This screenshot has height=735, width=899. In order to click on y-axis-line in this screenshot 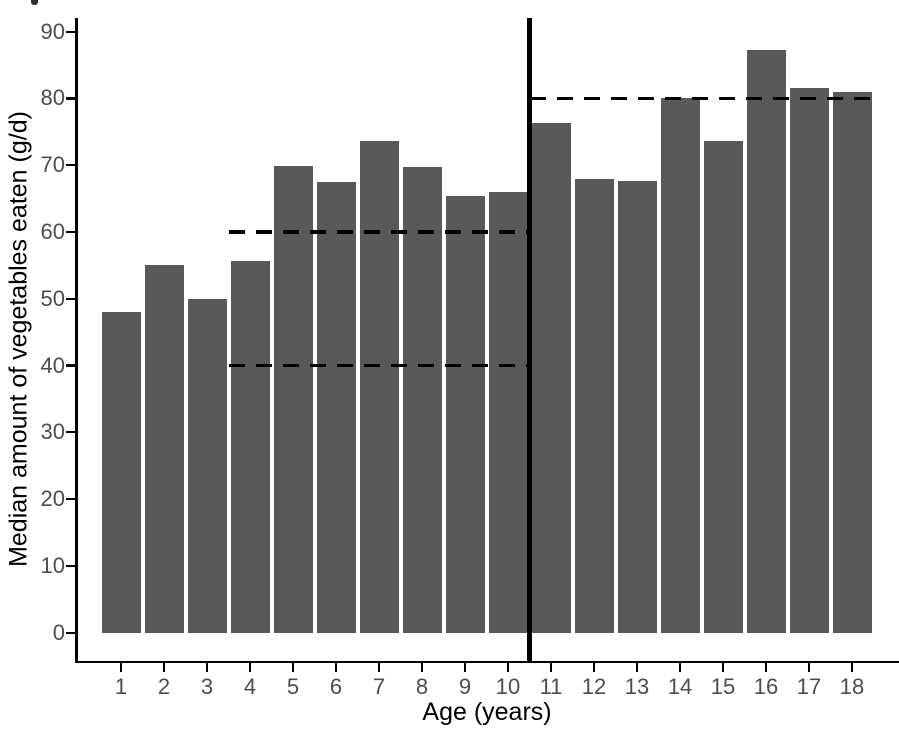, I will do `click(76, 340)`.